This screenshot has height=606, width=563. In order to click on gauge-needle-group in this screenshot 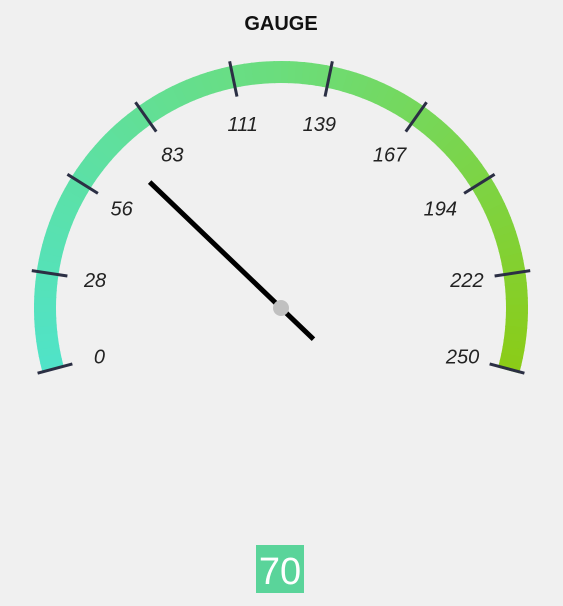, I will do `click(231, 260)`.